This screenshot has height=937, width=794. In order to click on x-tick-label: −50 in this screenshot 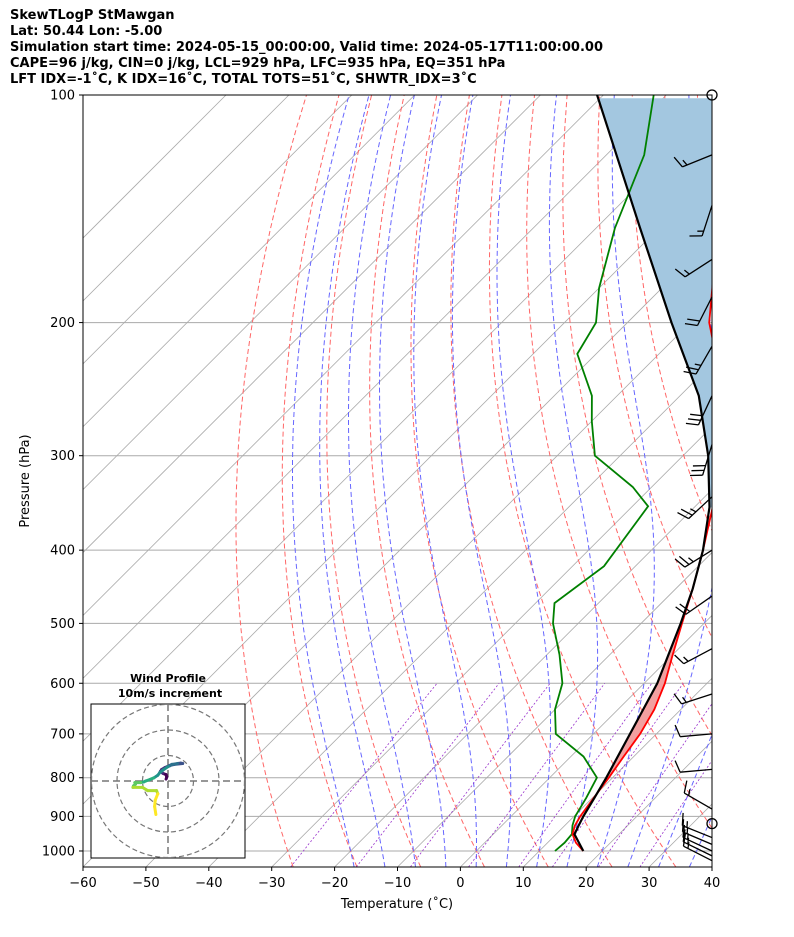, I will do `click(145, 883)`.